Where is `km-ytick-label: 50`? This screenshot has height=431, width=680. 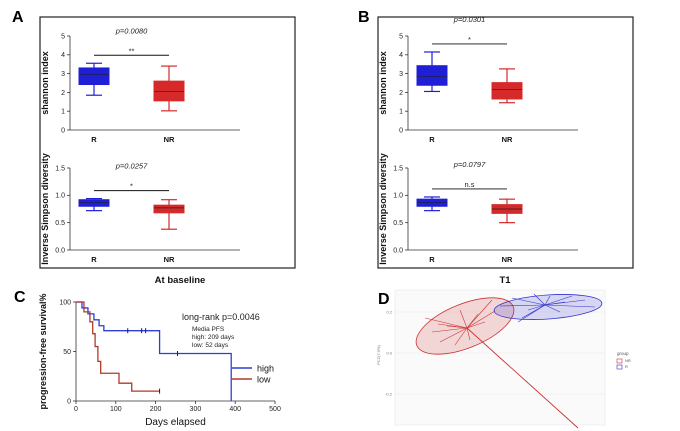
km-ytick-label: 50 is located at coordinates (67, 352).